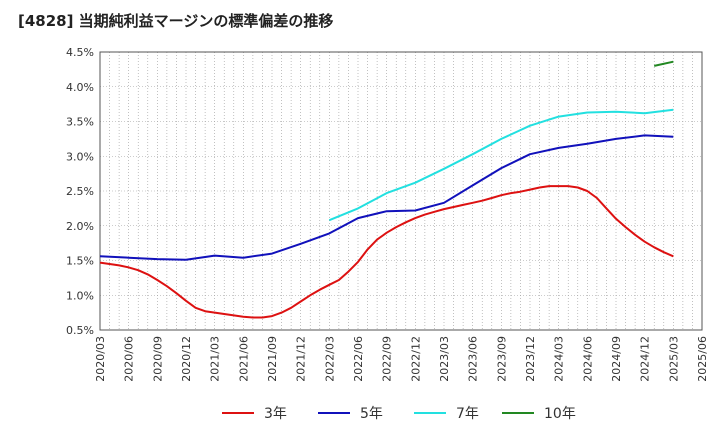  Describe the element at coordinates (444, 359) in the screenshot. I see `x-tick-label: 2023/03` at that location.